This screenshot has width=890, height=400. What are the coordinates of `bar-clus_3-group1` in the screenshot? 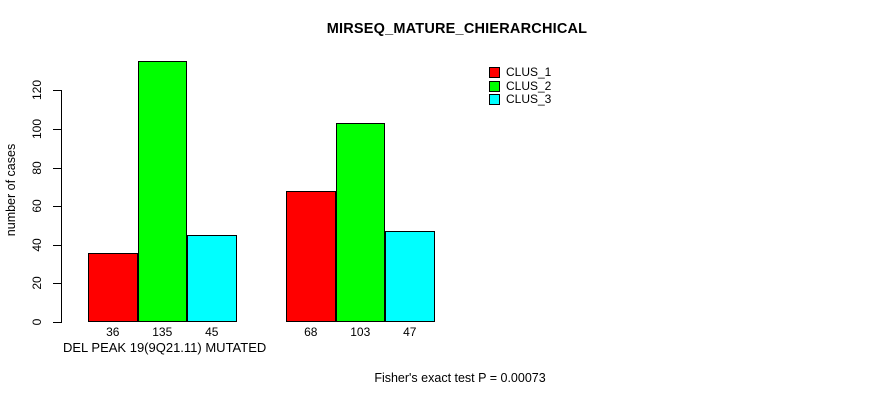 It's located at (212, 278).